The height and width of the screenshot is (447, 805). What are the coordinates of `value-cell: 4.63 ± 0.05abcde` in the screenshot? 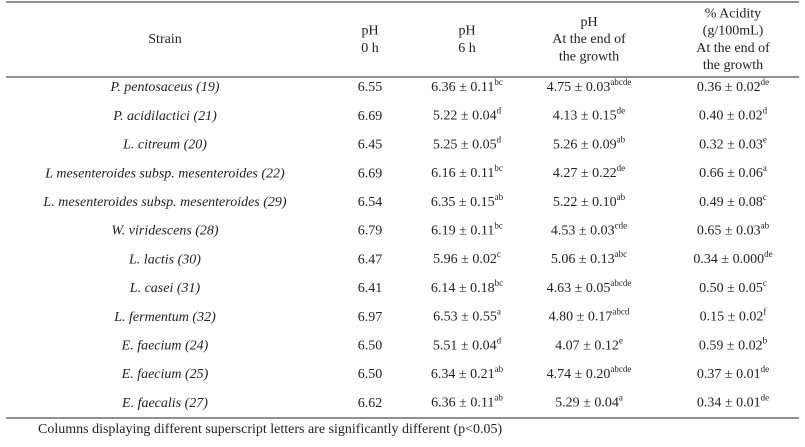 It's located at (589, 287).